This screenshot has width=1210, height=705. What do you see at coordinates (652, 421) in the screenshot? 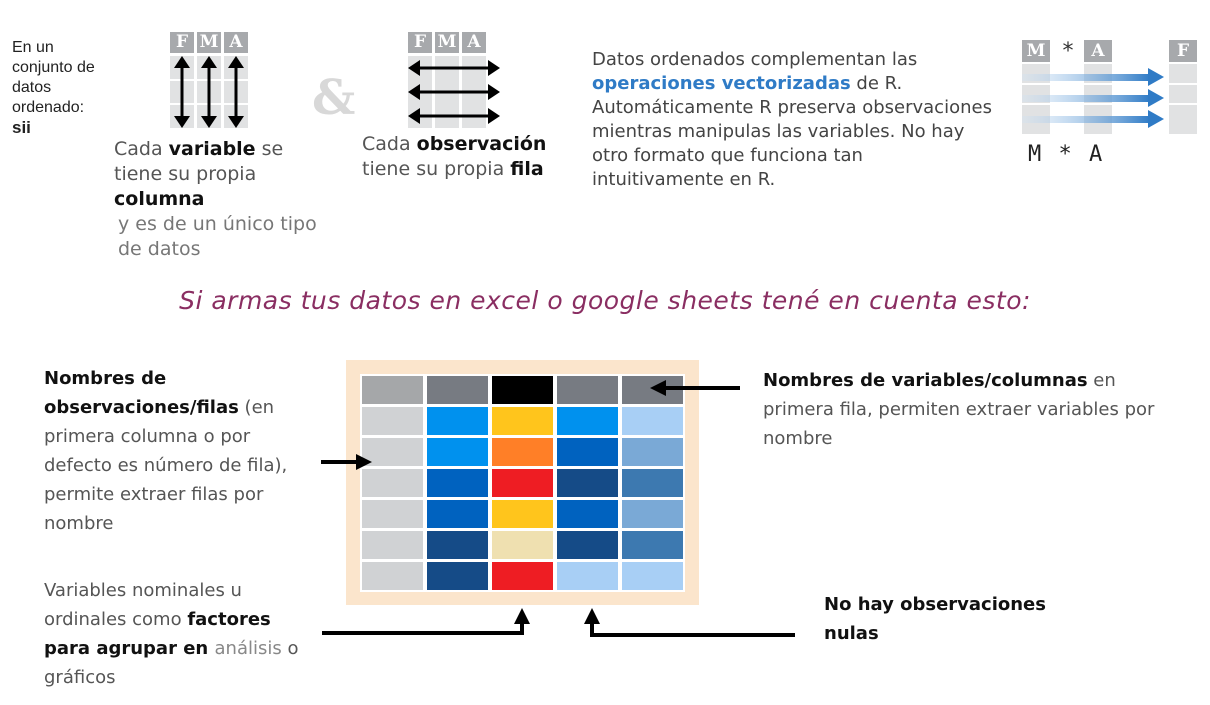
I see `grid-cell-r1-c4` at bounding box center [652, 421].